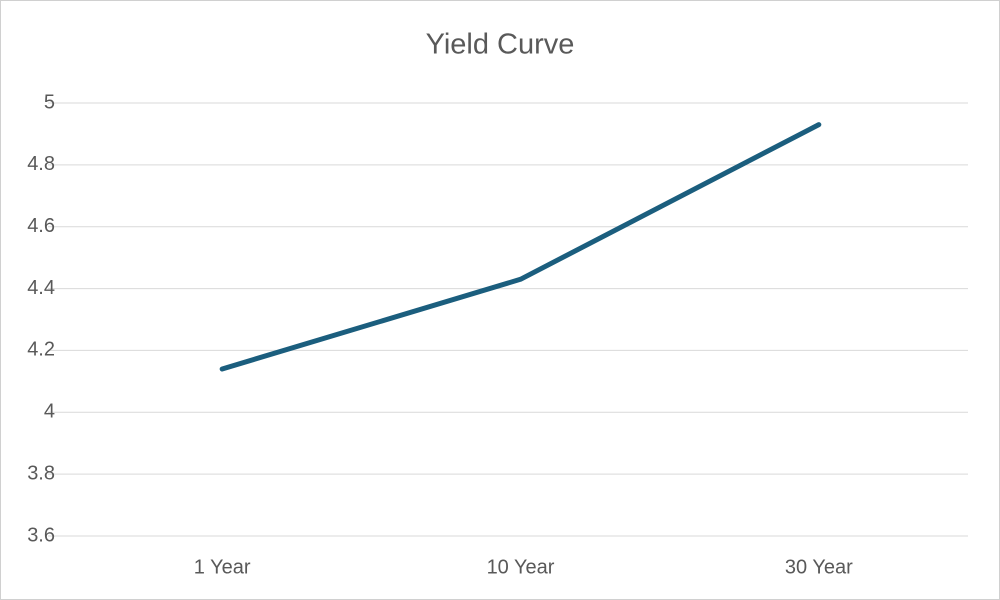 The width and height of the screenshot is (1000, 600). I want to click on y-tick-label: 5, so click(49, 102).